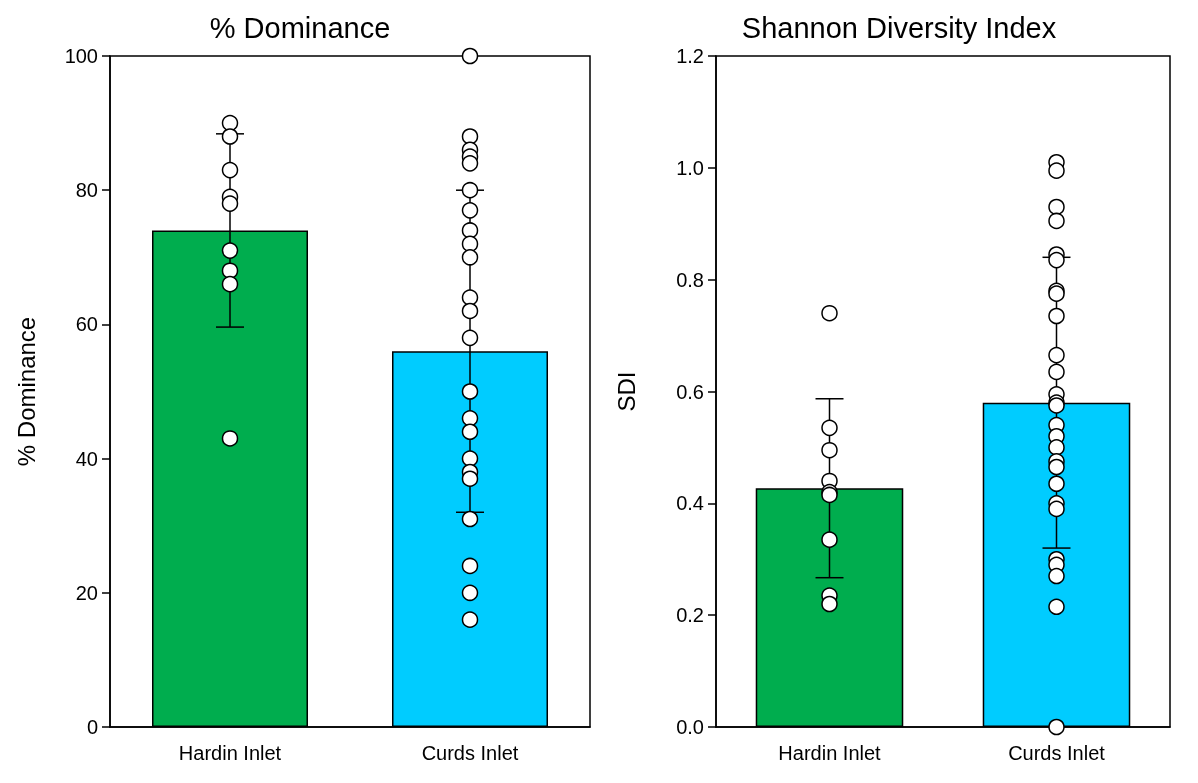  I want to click on chart-title: % Dominance, so click(300, 27).